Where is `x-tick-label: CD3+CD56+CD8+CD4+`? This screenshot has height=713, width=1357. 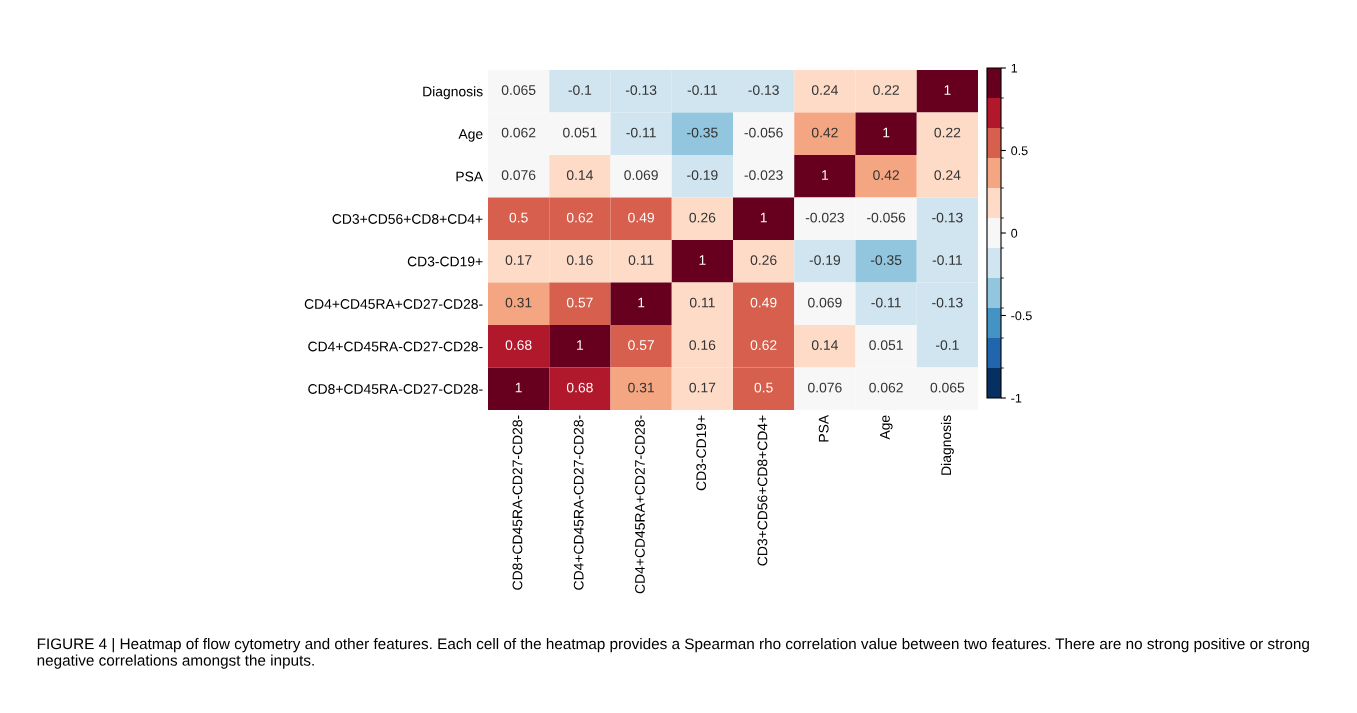
x-tick-label: CD3+CD56+CD8+CD4+ is located at coordinates (762, 490).